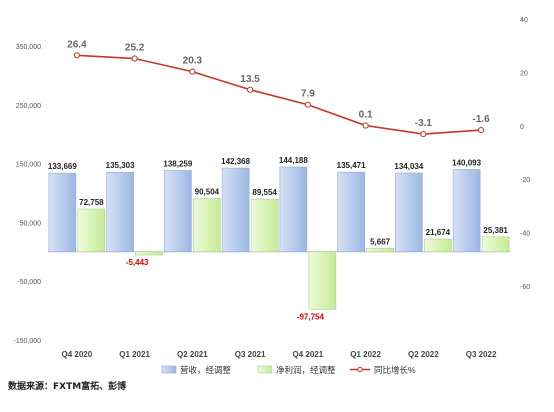  I want to click on revenue-data-label: 133,669, so click(62, 166).